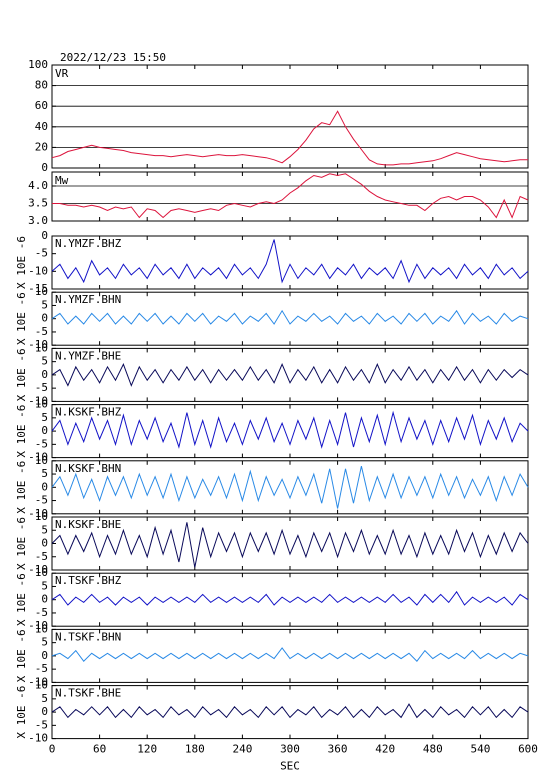  Describe the element at coordinates (38, 220) in the screenshot. I see `y-tick-label: 3.0` at that location.